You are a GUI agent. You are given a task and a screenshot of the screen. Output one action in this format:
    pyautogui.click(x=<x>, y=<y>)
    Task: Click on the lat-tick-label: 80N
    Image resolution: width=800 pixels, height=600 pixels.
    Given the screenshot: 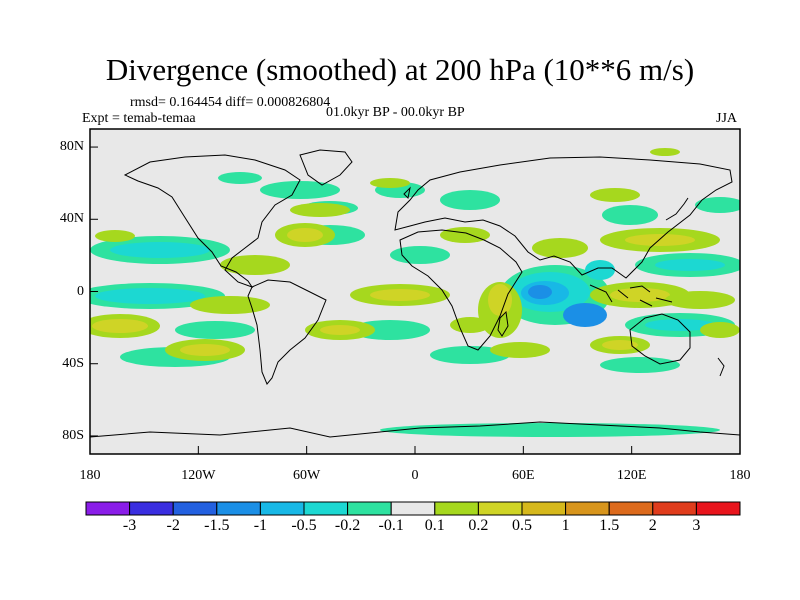 What is the action you would take?
    pyautogui.click(x=71, y=147)
    